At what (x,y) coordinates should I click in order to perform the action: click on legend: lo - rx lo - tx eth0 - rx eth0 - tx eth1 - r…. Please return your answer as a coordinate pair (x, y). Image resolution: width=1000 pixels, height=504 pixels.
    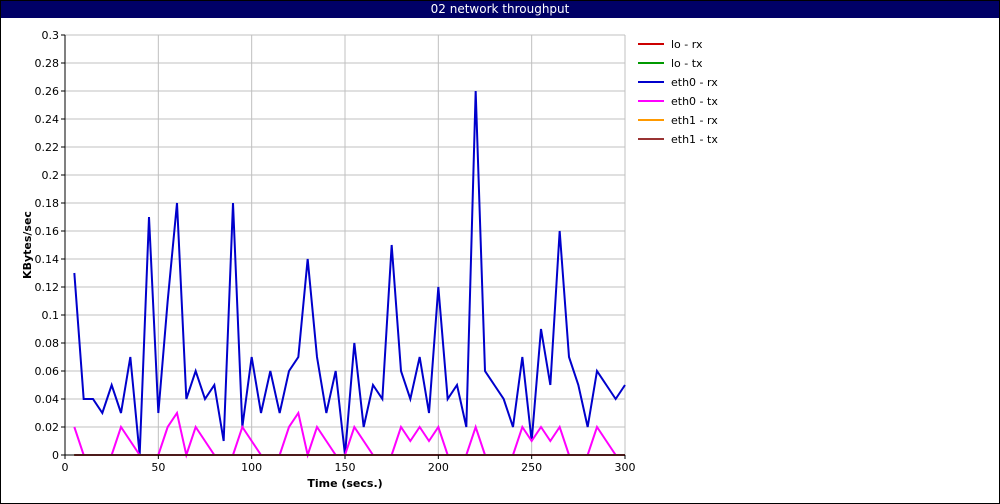
    Looking at the image, I should click on (678, 92).